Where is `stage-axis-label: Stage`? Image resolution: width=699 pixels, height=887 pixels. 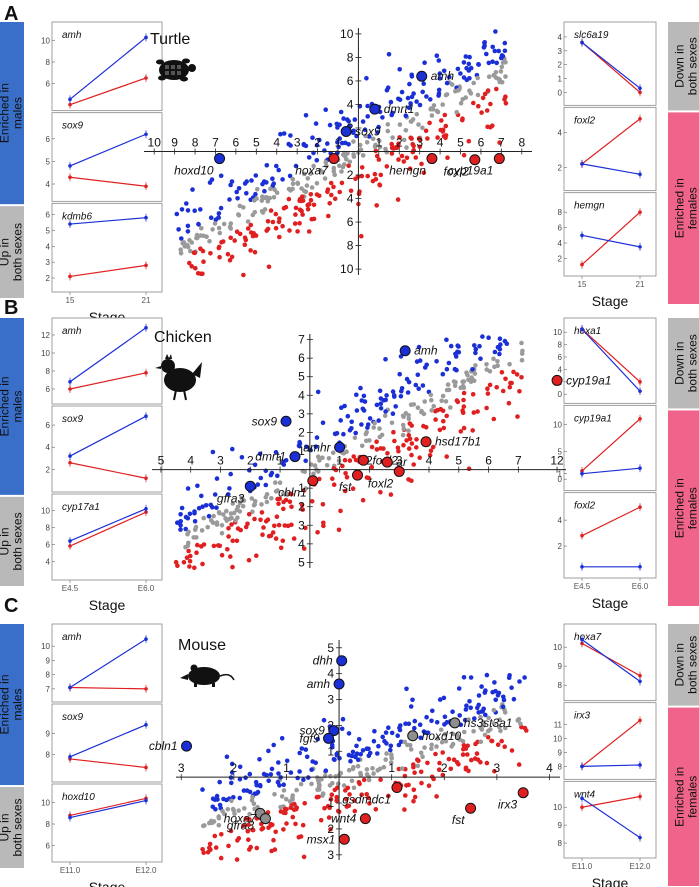 stage-axis-label: Stage is located at coordinates (107, 883).